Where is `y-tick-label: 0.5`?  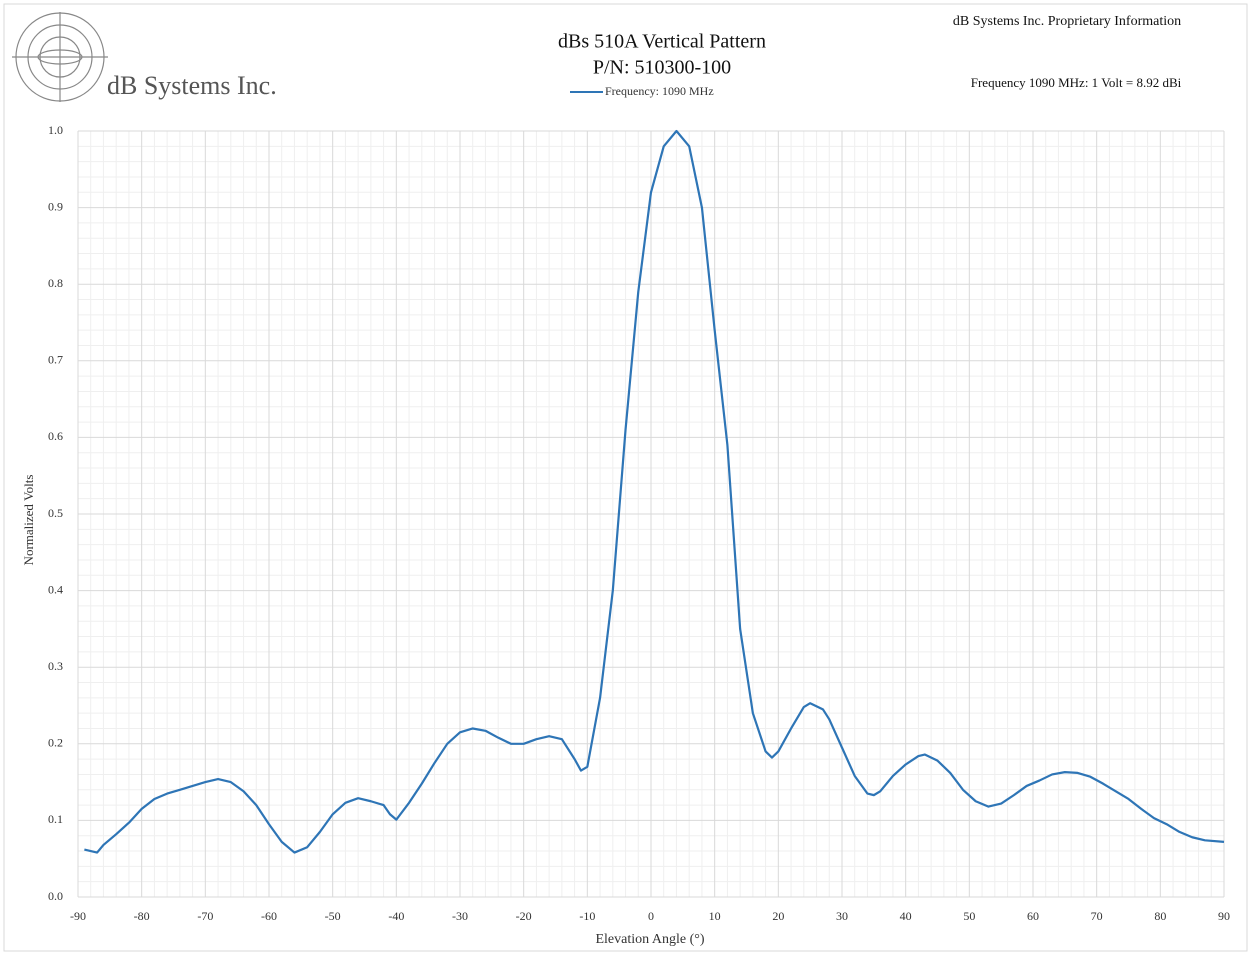
y-tick-label: 0.5 is located at coordinates (55, 513).